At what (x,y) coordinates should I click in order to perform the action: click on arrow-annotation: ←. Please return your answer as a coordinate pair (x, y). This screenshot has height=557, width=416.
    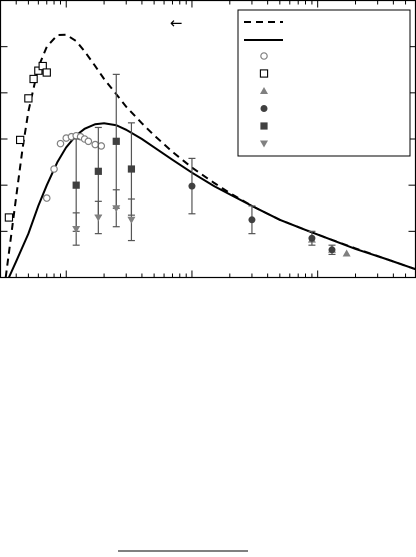
    Looking at the image, I should click on (176, 23).